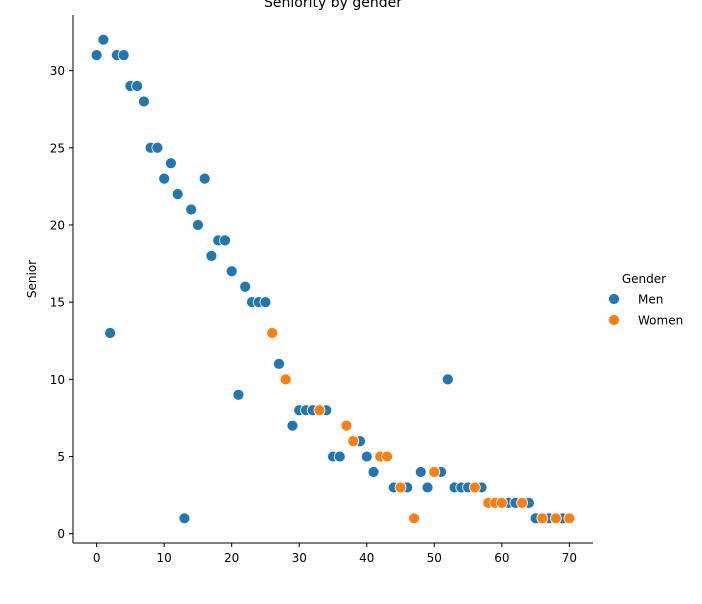 The image size is (702, 604). I want to click on x-tick-label: 40, so click(366, 558).